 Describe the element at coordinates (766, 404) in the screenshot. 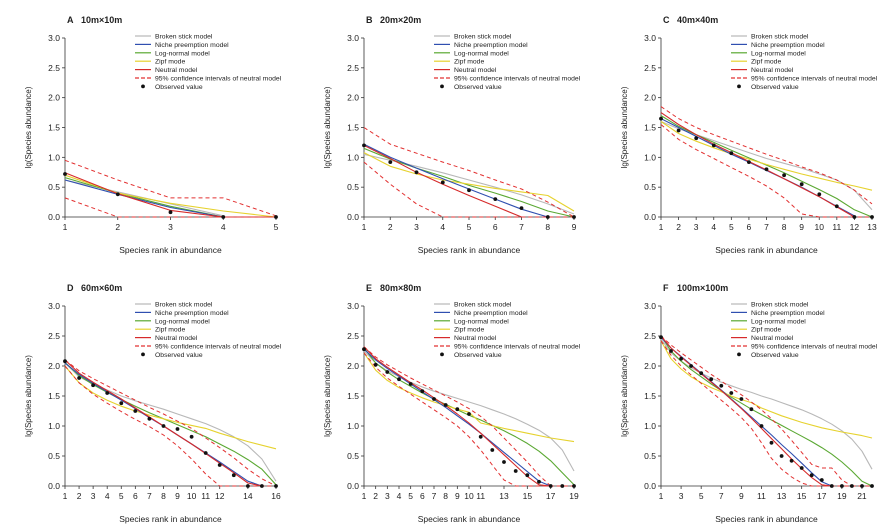

I see `broken-stick-line` at that location.